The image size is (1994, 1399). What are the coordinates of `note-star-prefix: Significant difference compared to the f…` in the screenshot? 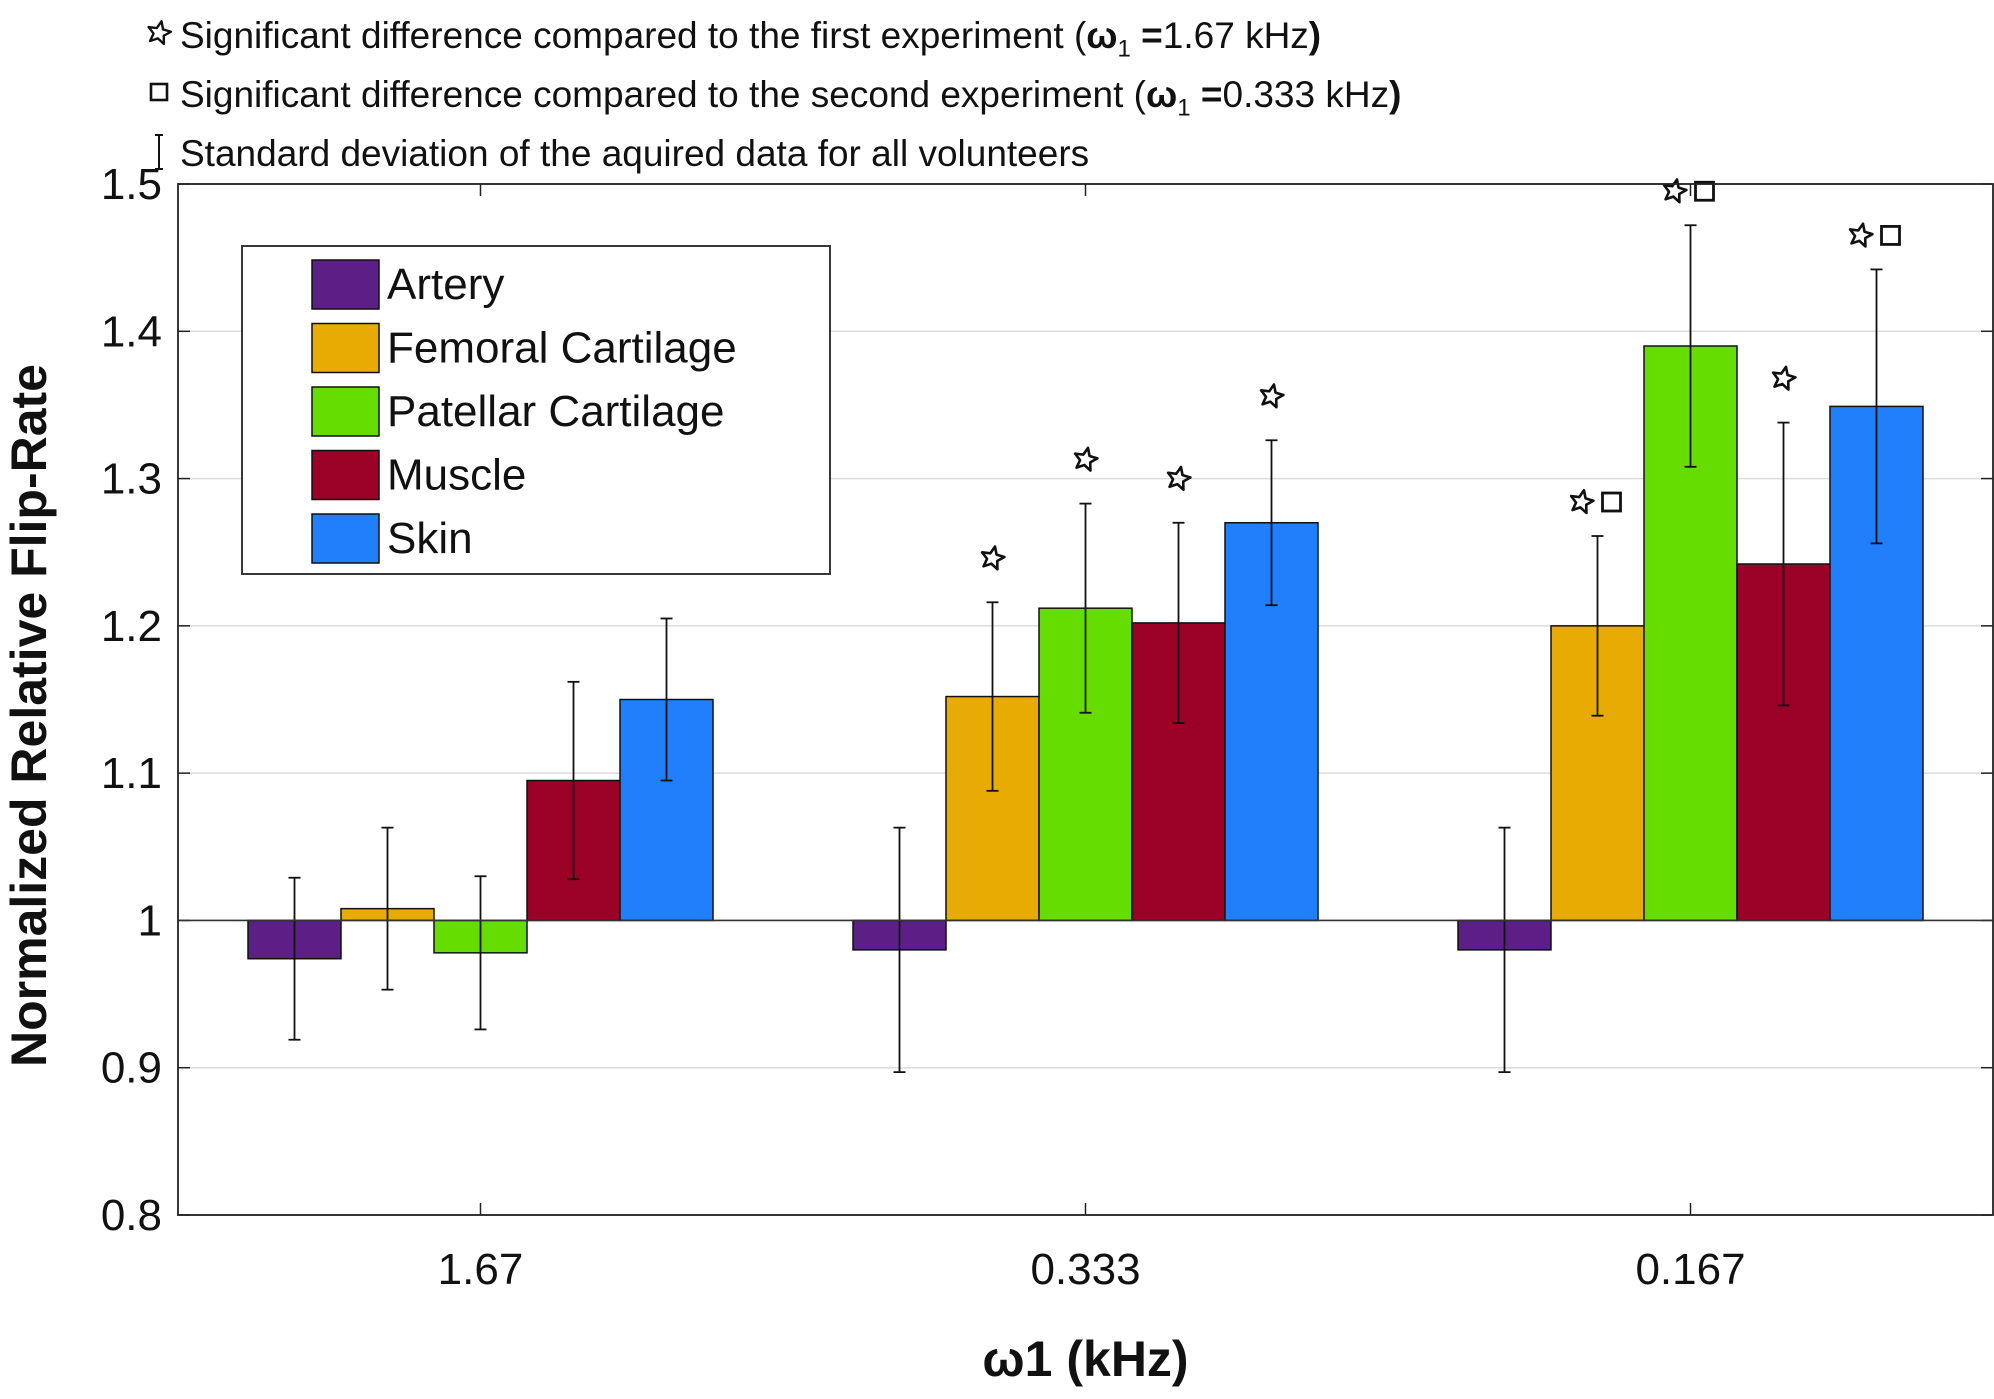 It's located at (633, 35).